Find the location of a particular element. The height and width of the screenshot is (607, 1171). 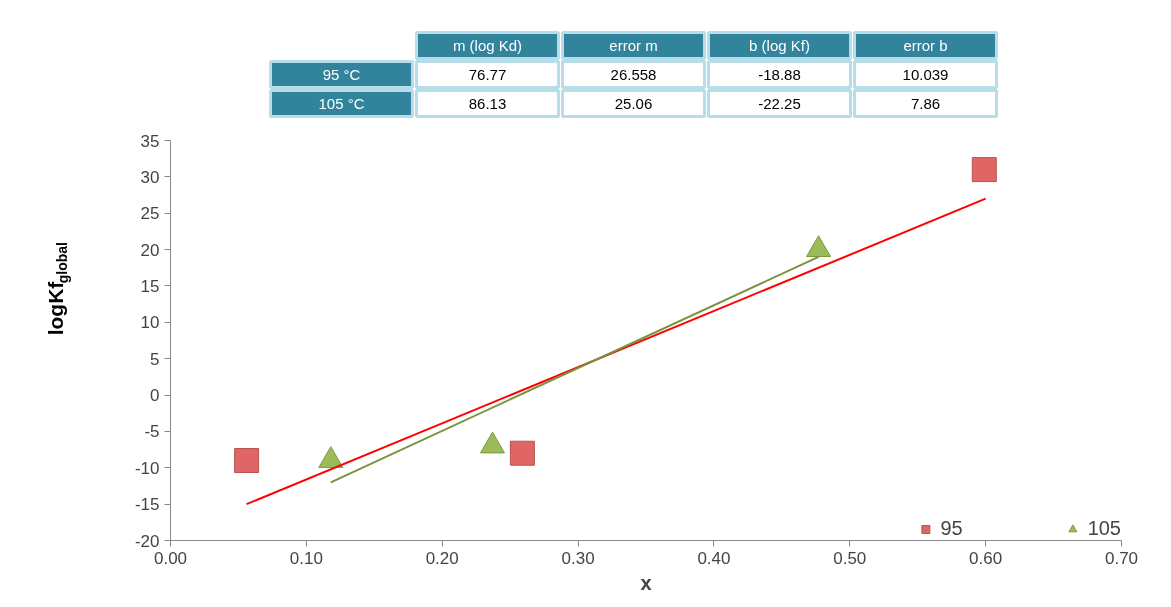

text: error b is located at coordinates (925, 45).